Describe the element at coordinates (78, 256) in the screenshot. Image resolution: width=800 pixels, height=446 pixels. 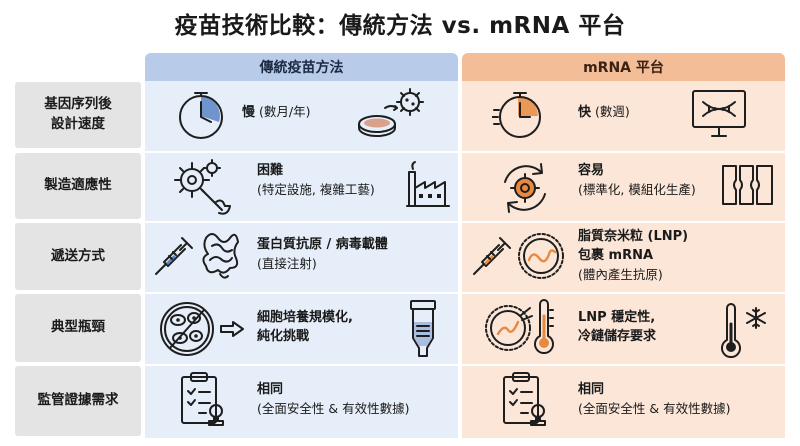
I see `row-label-delivery: 遞送方式` at that location.